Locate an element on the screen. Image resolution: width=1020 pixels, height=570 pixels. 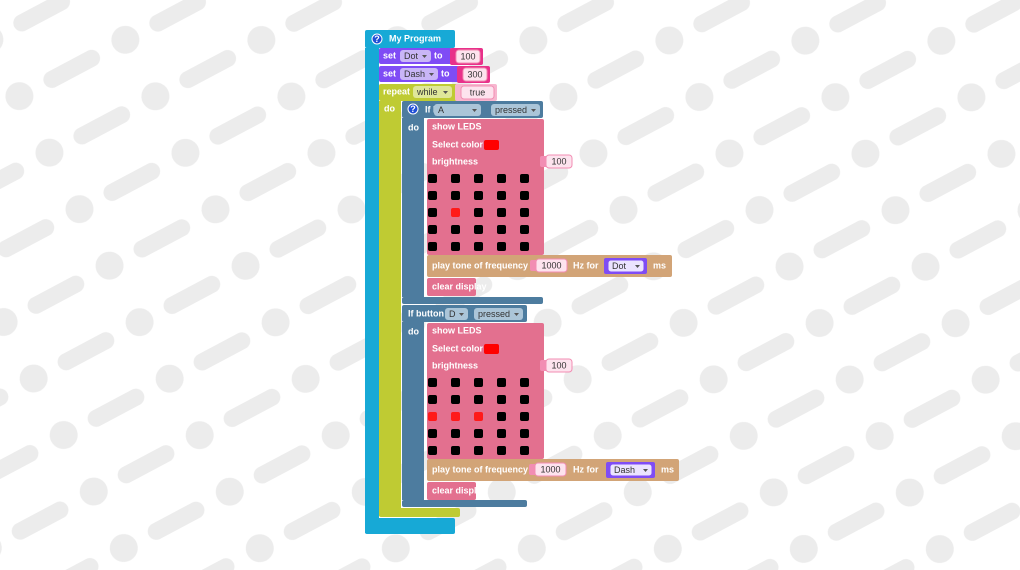
program-foot is located at coordinates (410, 526).